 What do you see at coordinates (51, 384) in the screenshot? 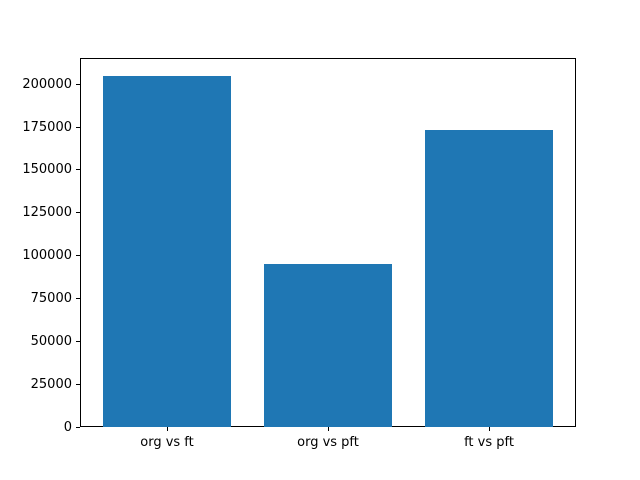
I see `y-tick-label: 25000` at bounding box center [51, 384].